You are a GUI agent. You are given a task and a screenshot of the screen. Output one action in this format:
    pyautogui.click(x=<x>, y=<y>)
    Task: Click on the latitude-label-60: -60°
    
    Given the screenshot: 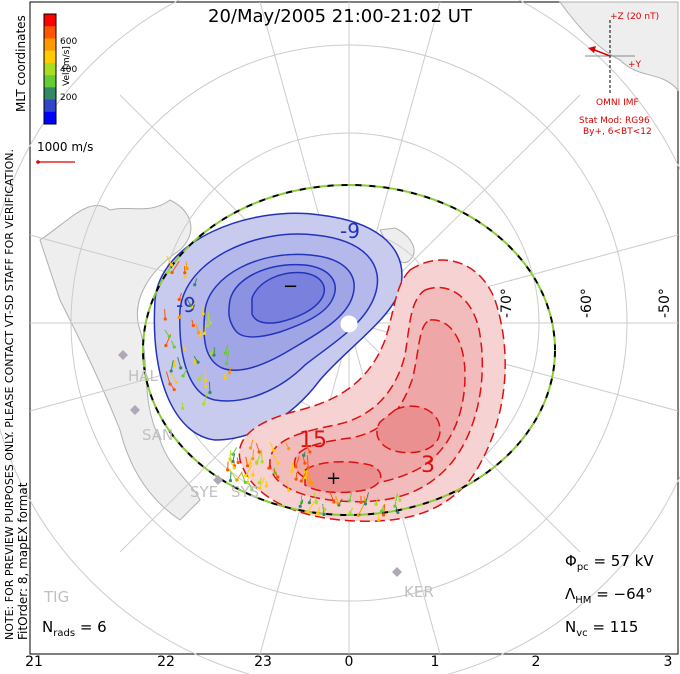 What is the action you would take?
    pyautogui.click(x=587, y=303)
    